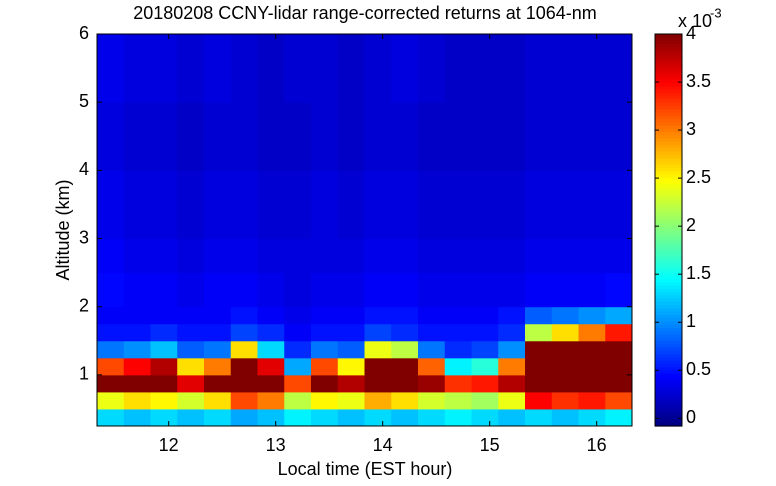 This screenshot has height=486, width=776. What do you see at coordinates (698, 273) in the screenshot?
I see `colorbar-tick-label: 1.5` at bounding box center [698, 273].